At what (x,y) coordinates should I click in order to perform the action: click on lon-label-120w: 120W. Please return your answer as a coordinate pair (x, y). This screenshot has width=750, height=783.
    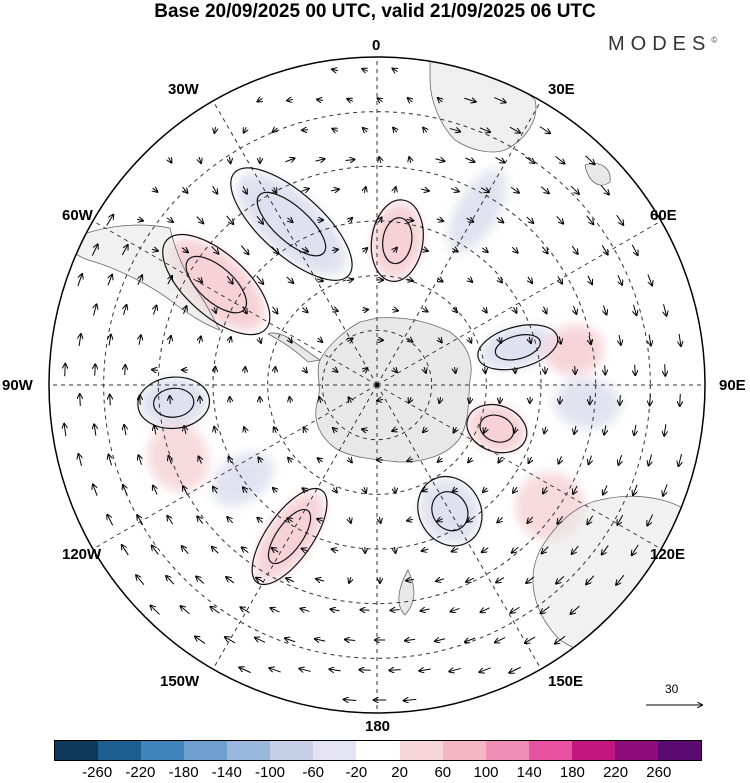
    Looking at the image, I should click on (82, 554).